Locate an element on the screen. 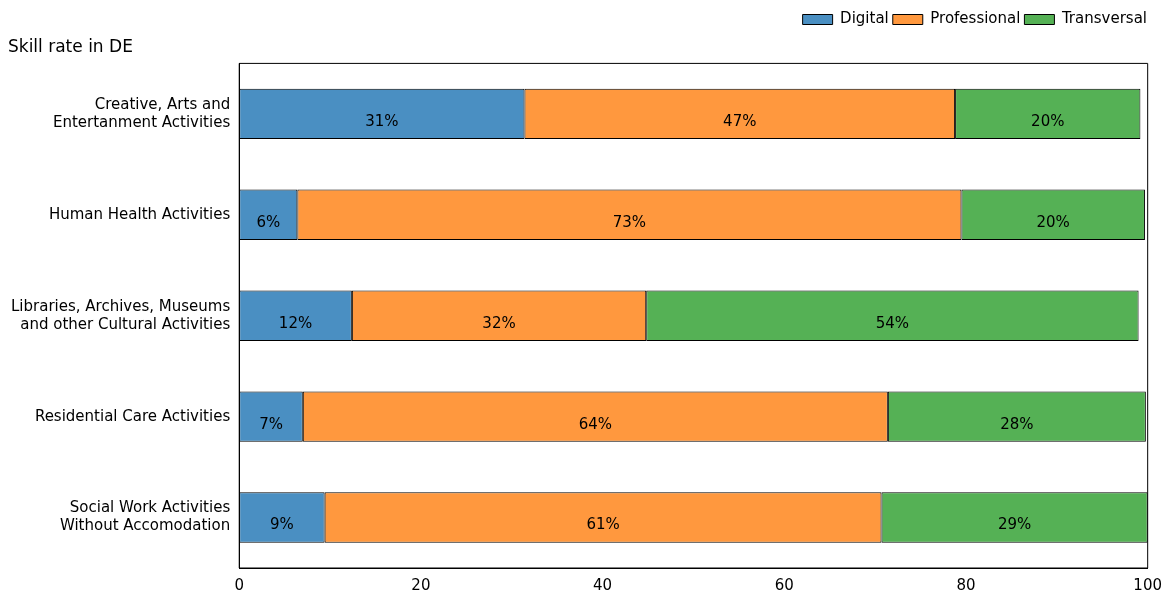 This screenshot has height=606, width=1173. data-label: 9% is located at coordinates (282, 524).